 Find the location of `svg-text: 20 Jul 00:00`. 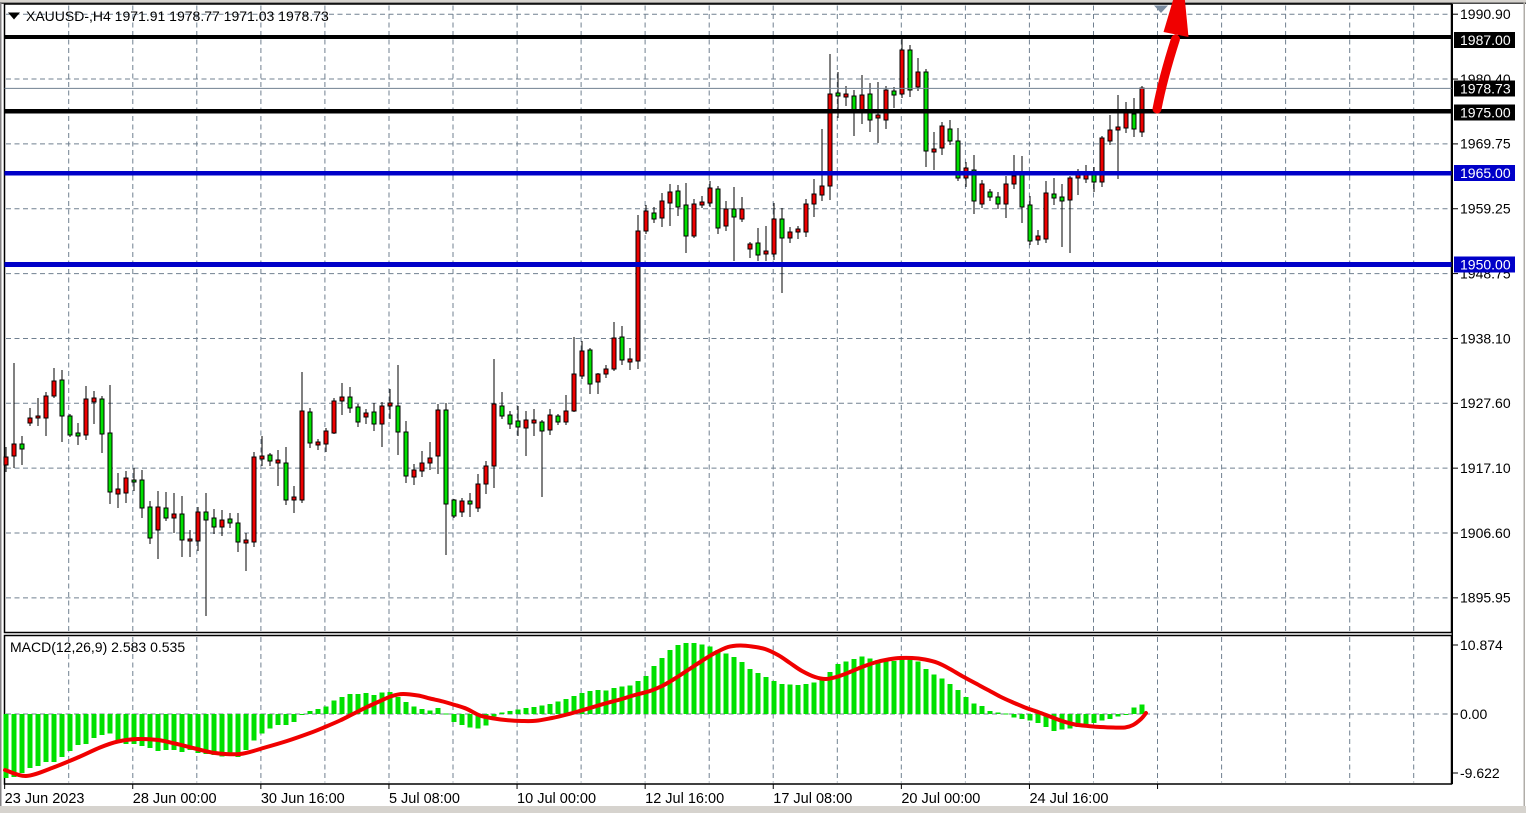

svg-text: 20 Jul 00:00 is located at coordinates (940, 799).